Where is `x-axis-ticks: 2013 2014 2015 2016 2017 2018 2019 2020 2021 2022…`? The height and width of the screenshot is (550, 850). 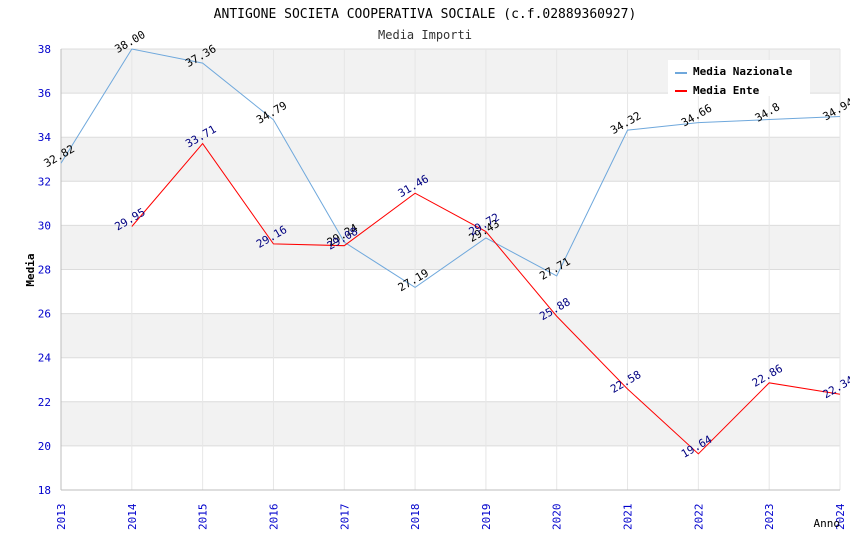 x-axis-ticks: 2013 2014 2015 2016 2017 2018 2019 2020 2021 2022… is located at coordinates (451, 516).